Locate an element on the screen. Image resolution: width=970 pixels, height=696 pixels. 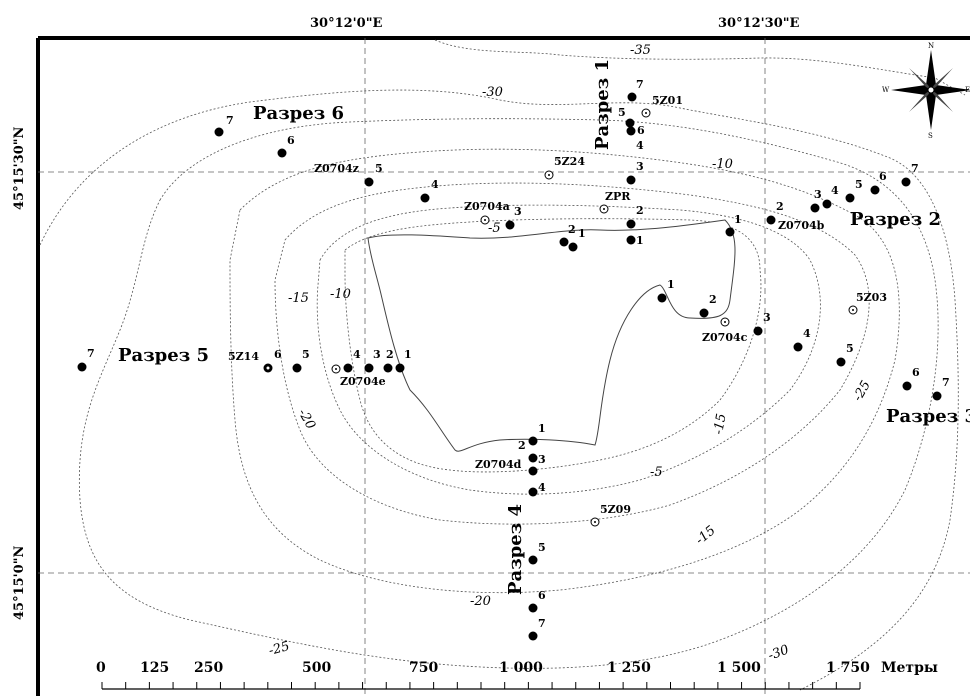
section-1-number-1: 1 is located at coordinates (640, 240).